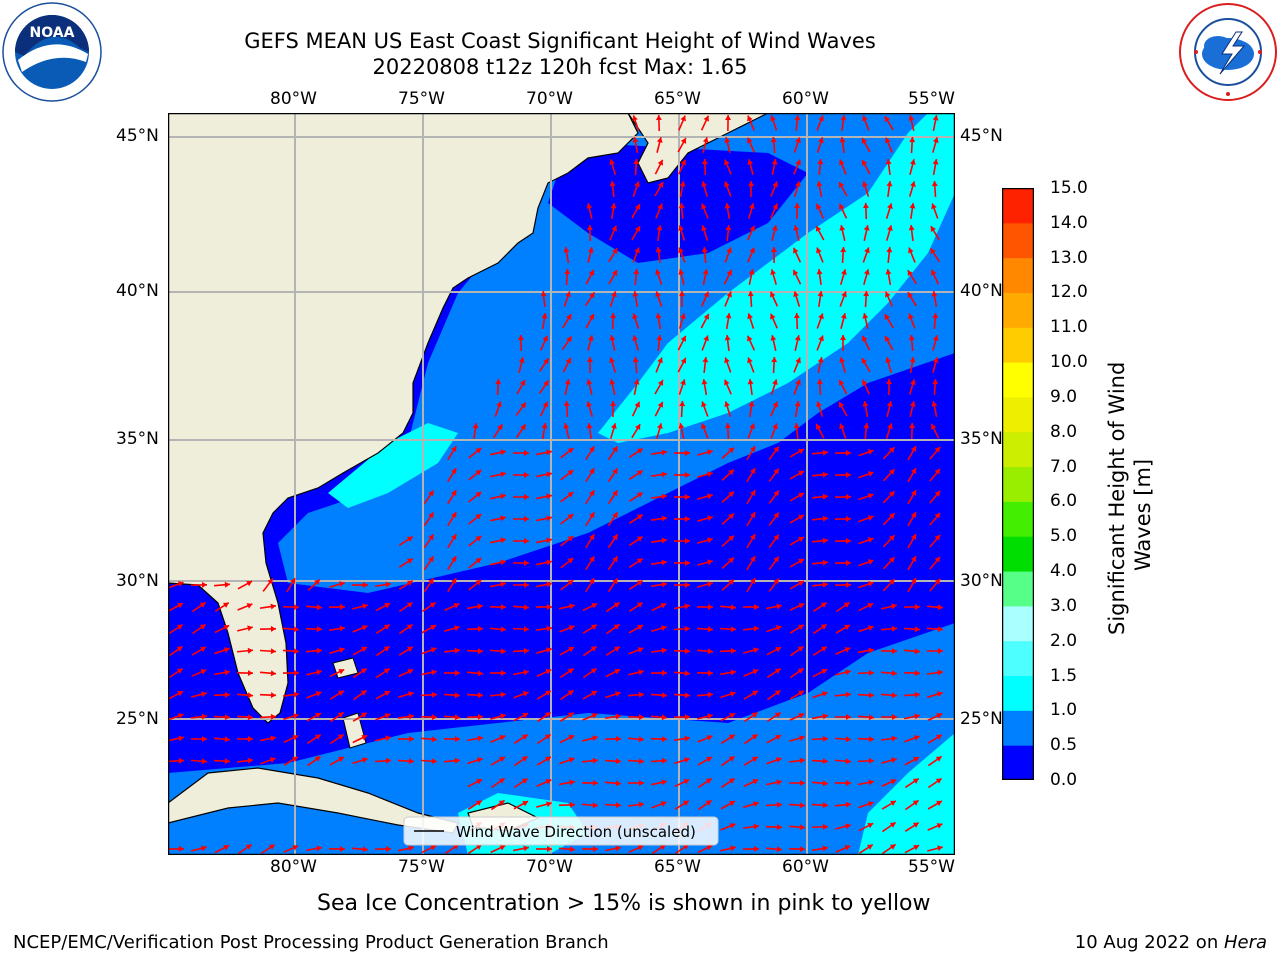  I want to click on lat-label-left-25n: 25°N, so click(137, 719).